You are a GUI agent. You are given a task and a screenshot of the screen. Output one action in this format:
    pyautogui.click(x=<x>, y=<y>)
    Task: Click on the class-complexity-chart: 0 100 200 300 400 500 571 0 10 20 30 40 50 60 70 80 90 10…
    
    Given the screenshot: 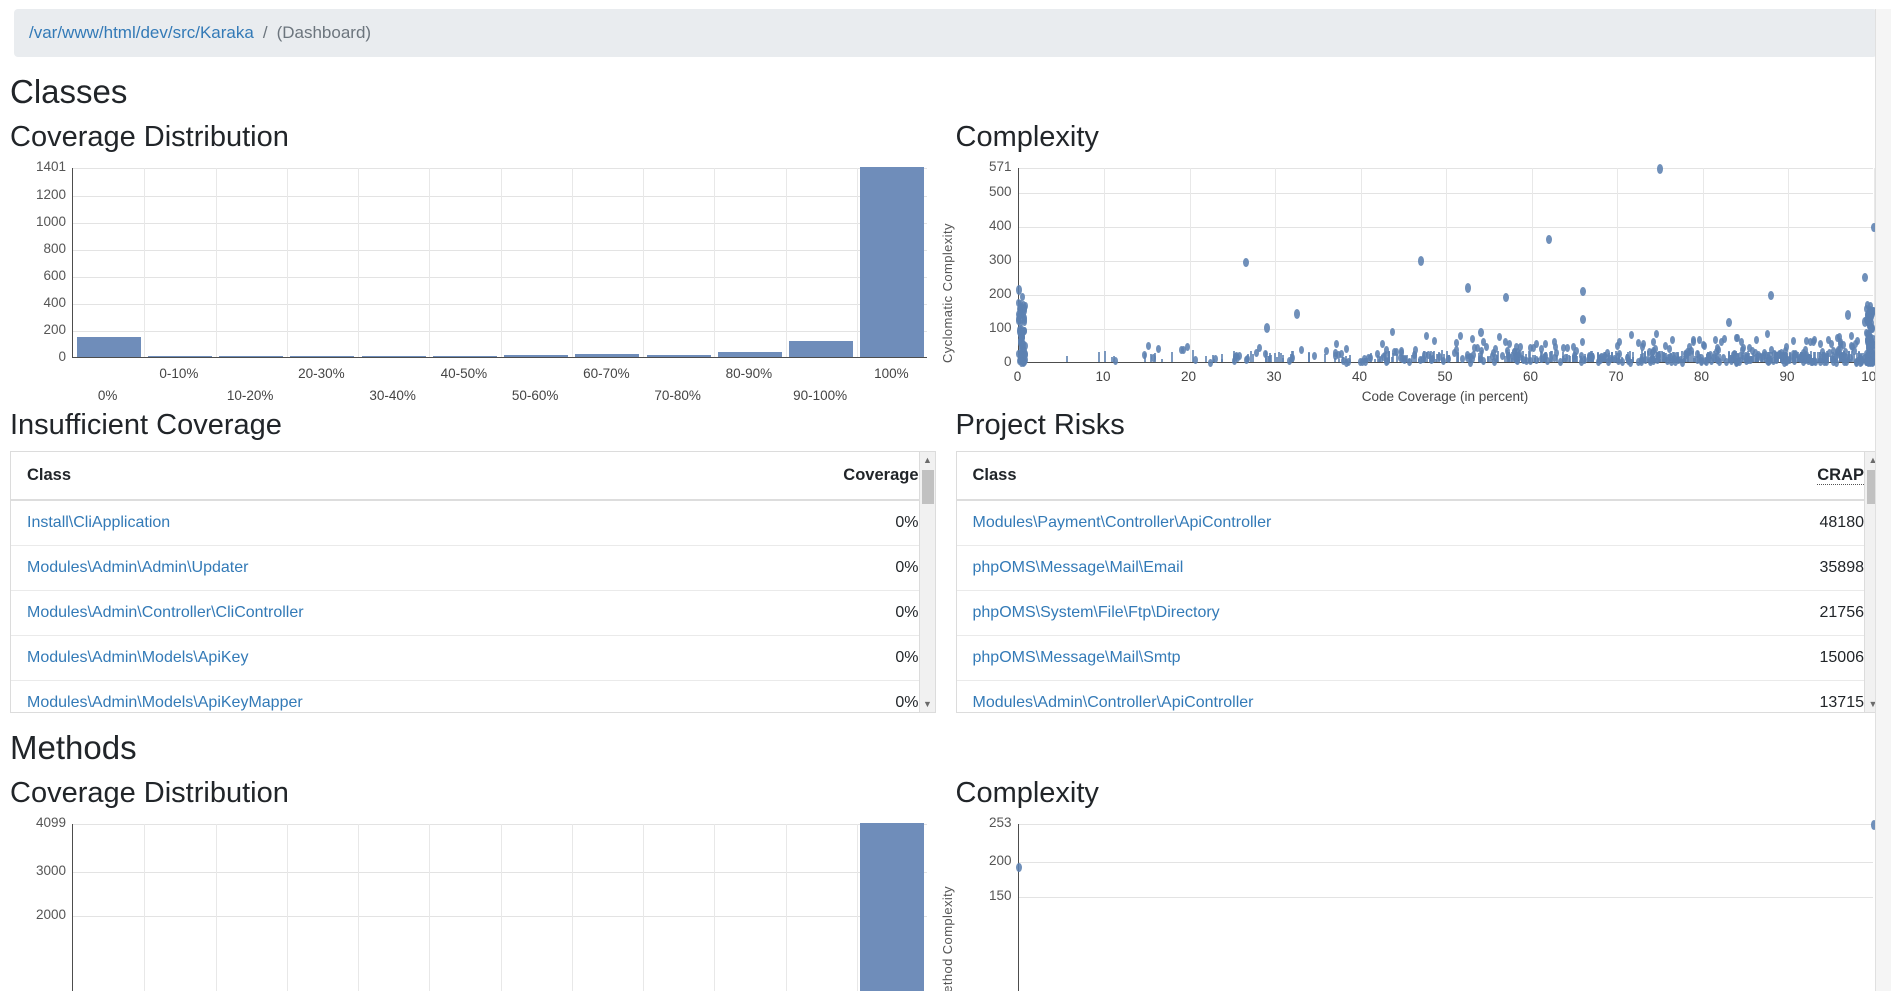 What is the action you would take?
    pyautogui.click(x=1415, y=281)
    